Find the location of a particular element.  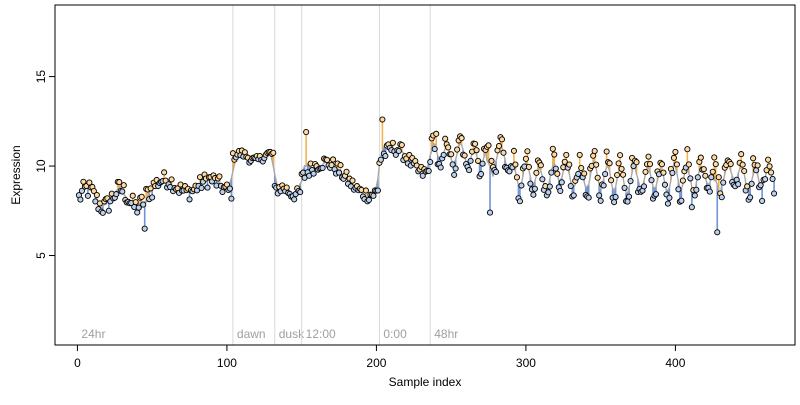

x-tick-label: 200 is located at coordinates (376, 363).